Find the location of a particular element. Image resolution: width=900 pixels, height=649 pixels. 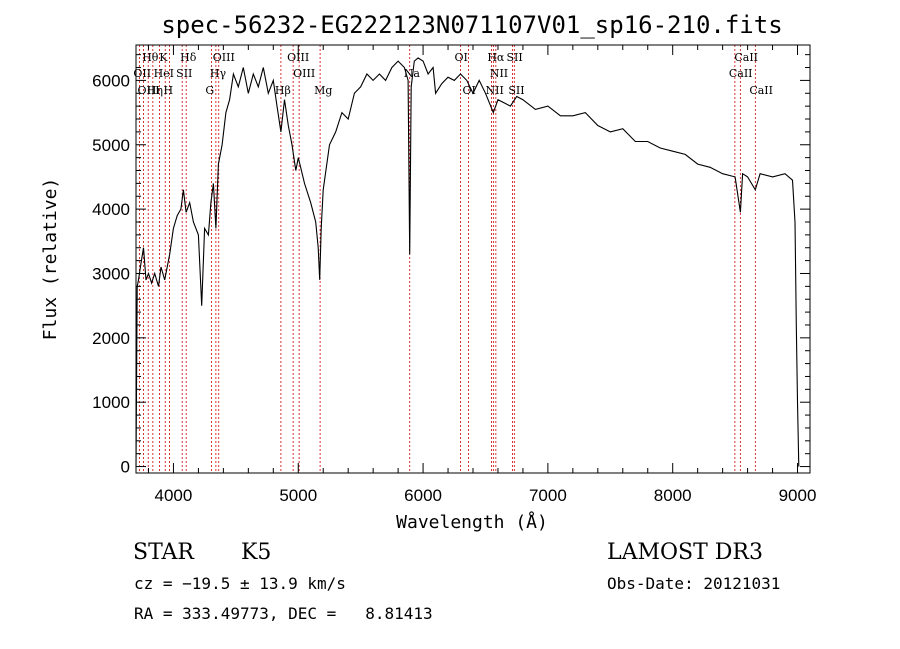

y-tick-label-6: 6000 is located at coordinates (111, 80).